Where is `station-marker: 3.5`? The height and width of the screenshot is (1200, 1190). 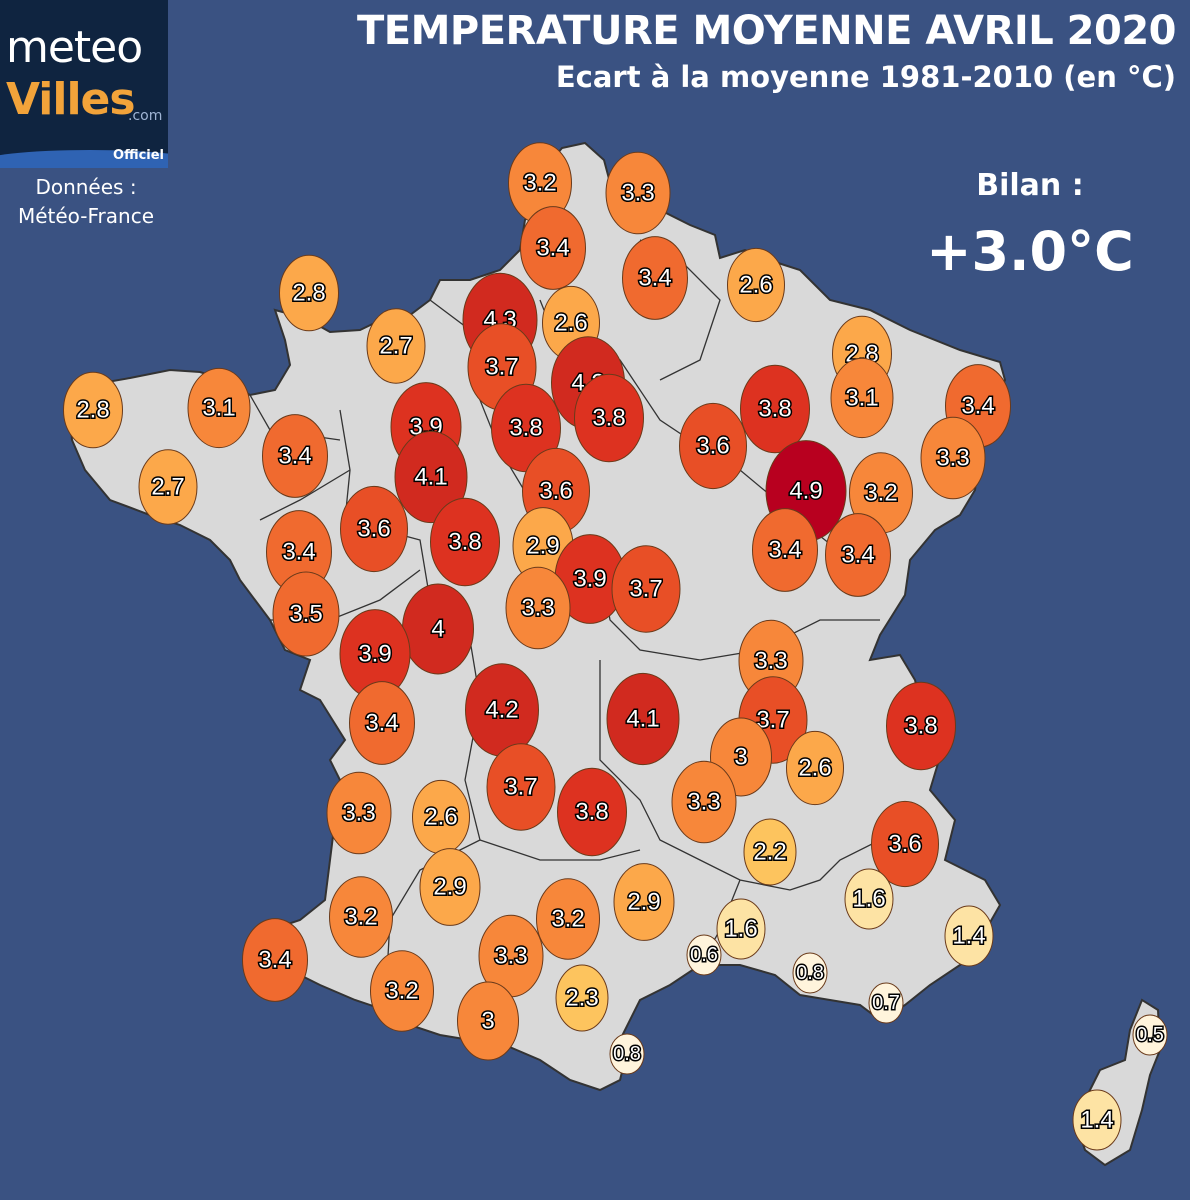 station-marker: 3.5 is located at coordinates (306, 614).